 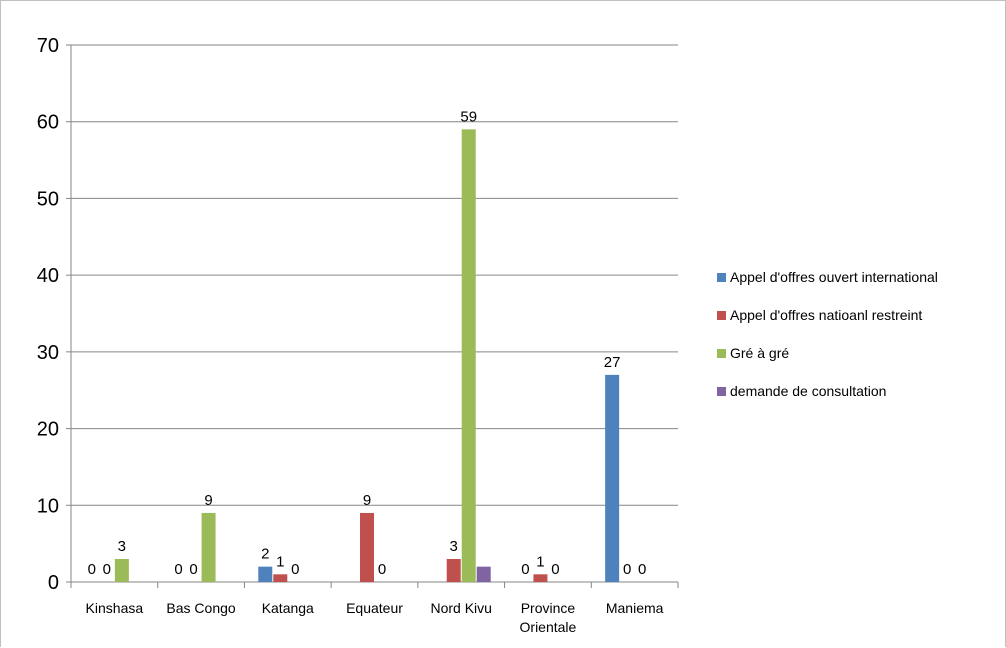 What do you see at coordinates (834, 277) in the screenshot?
I see `legend-label: Appel d'offres ouvert international` at bounding box center [834, 277].